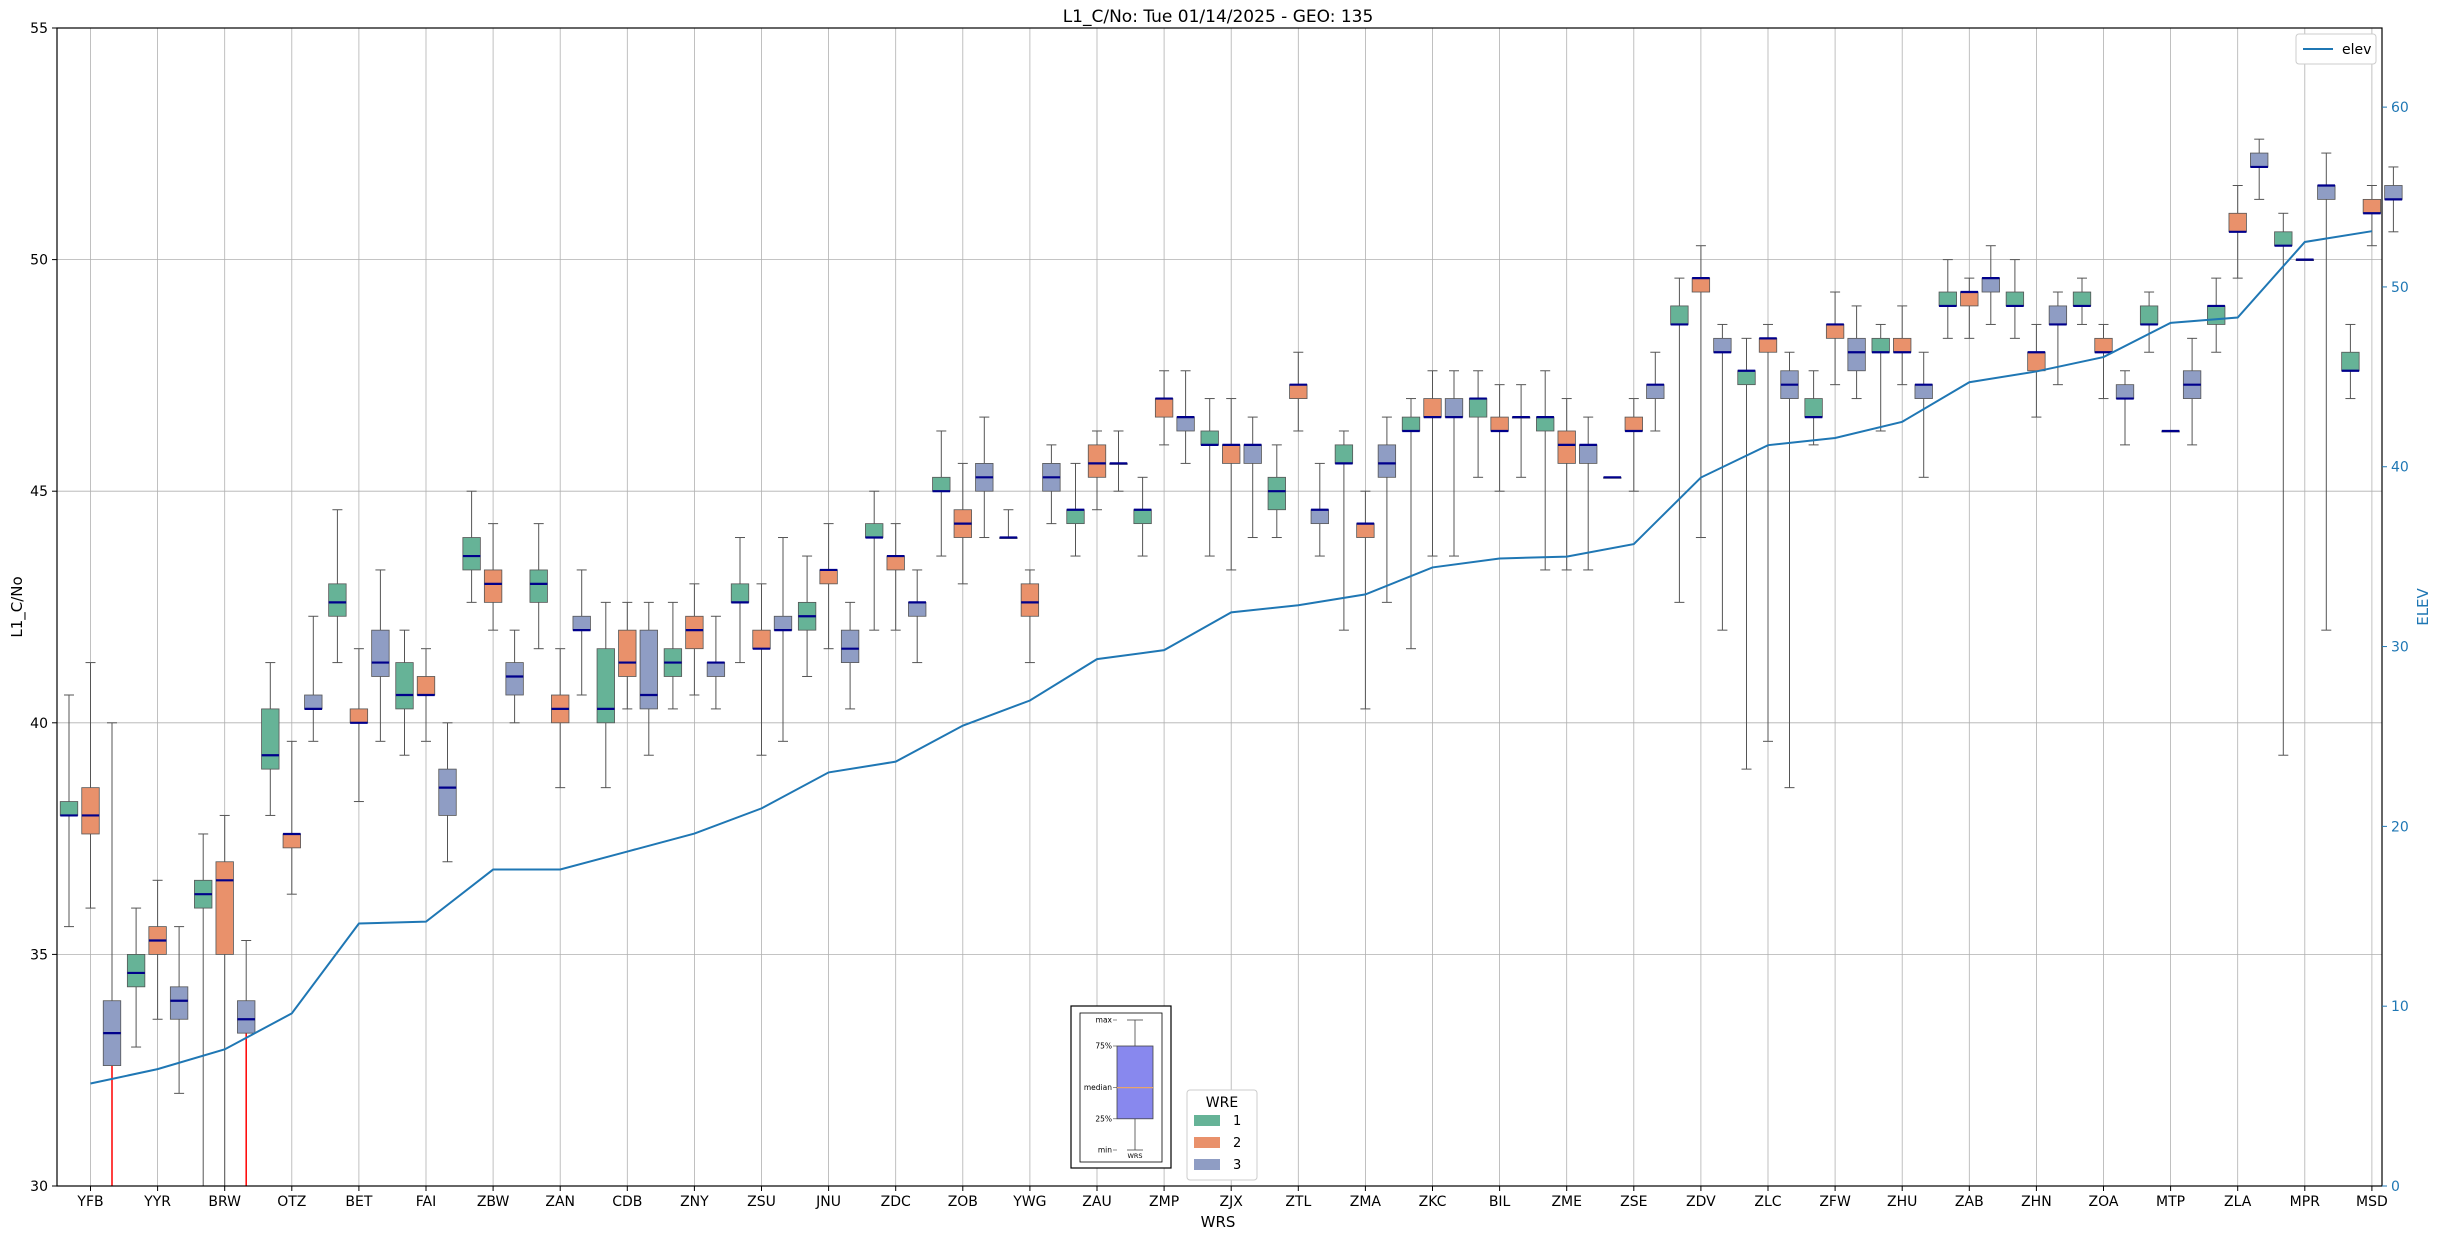 Image resolution: width=2439 pixels, height=1238 pixels. I want to click on x-tick-label: YWG, so click(1029, 1202).